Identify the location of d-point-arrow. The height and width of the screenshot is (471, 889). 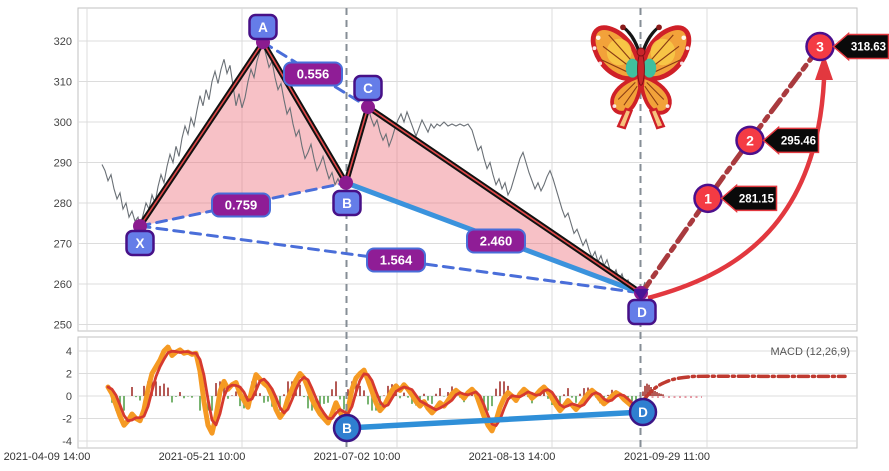
(641, 294).